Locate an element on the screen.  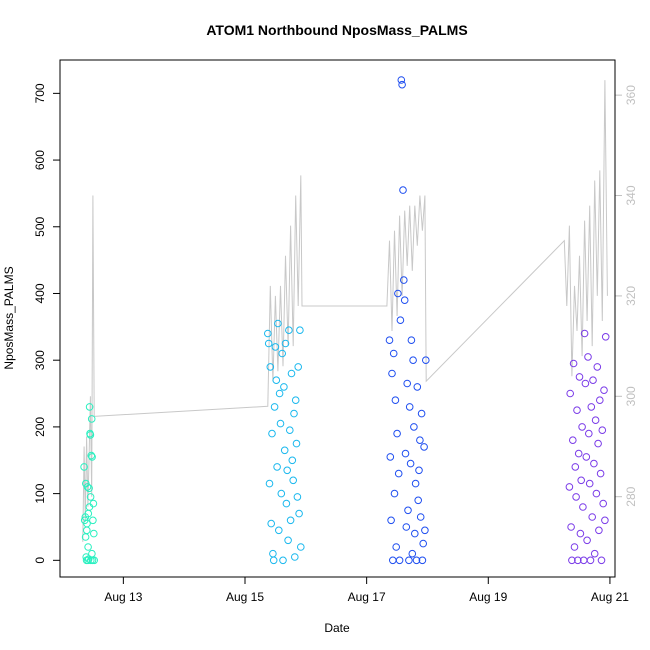
y2-tick-label: 360 is located at coordinates (631, 95).